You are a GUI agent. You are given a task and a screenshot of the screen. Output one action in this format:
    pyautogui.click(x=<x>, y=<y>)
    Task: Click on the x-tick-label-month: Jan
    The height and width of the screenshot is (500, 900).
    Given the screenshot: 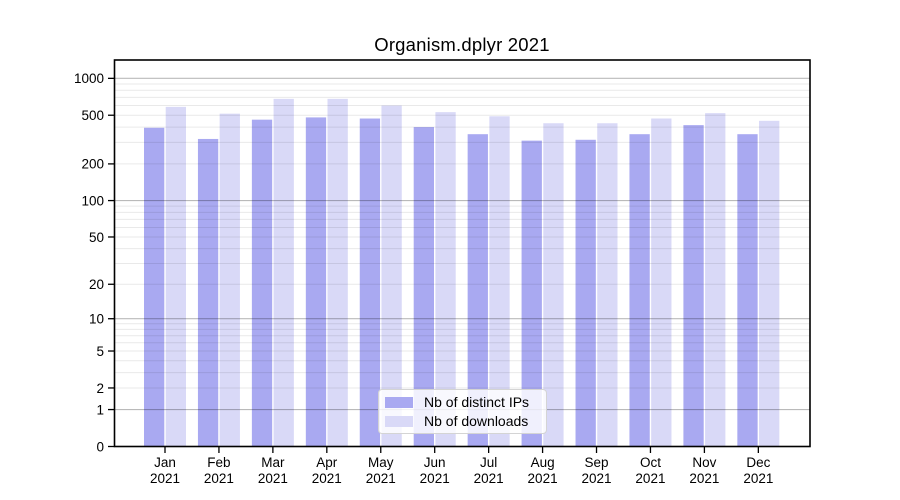 What is the action you would take?
    pyautogui.click(x=165, y=462)
    